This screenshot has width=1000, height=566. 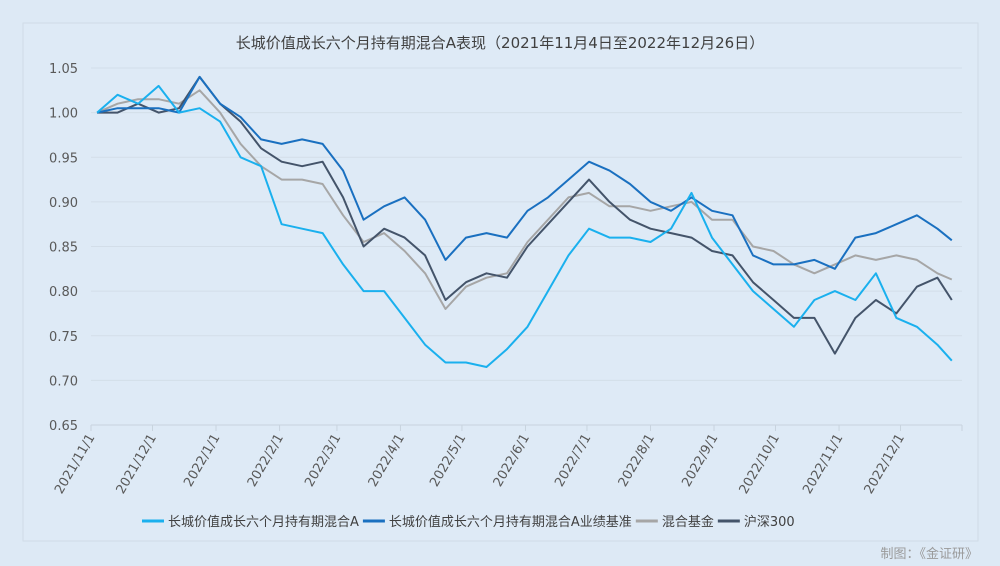 What do you see at coordinates (929, 554) in the screenshot?
I see `chart-credit: 制图：《金证研》` at bounding box center [929, 554].